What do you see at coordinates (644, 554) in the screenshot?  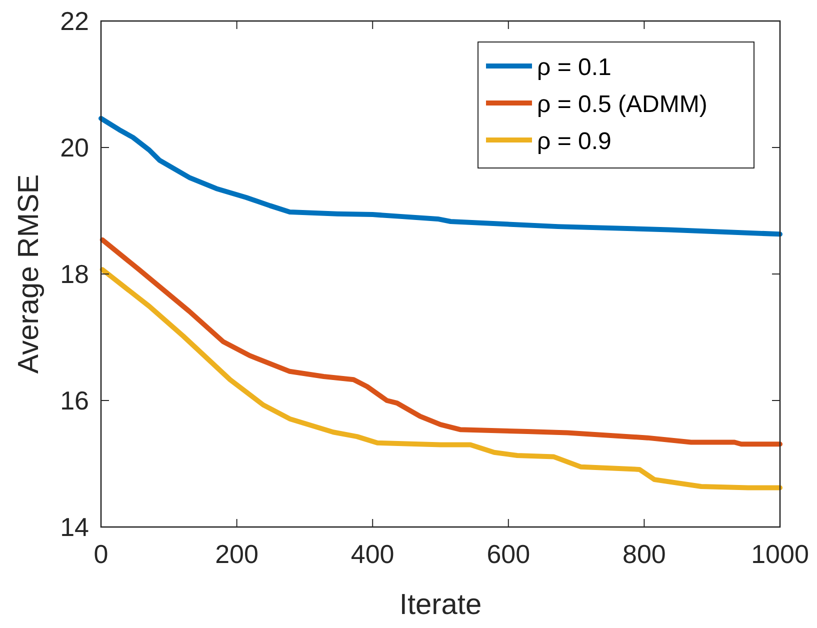 I see `x-tick-label: 800` at bounding box center [644, 554].